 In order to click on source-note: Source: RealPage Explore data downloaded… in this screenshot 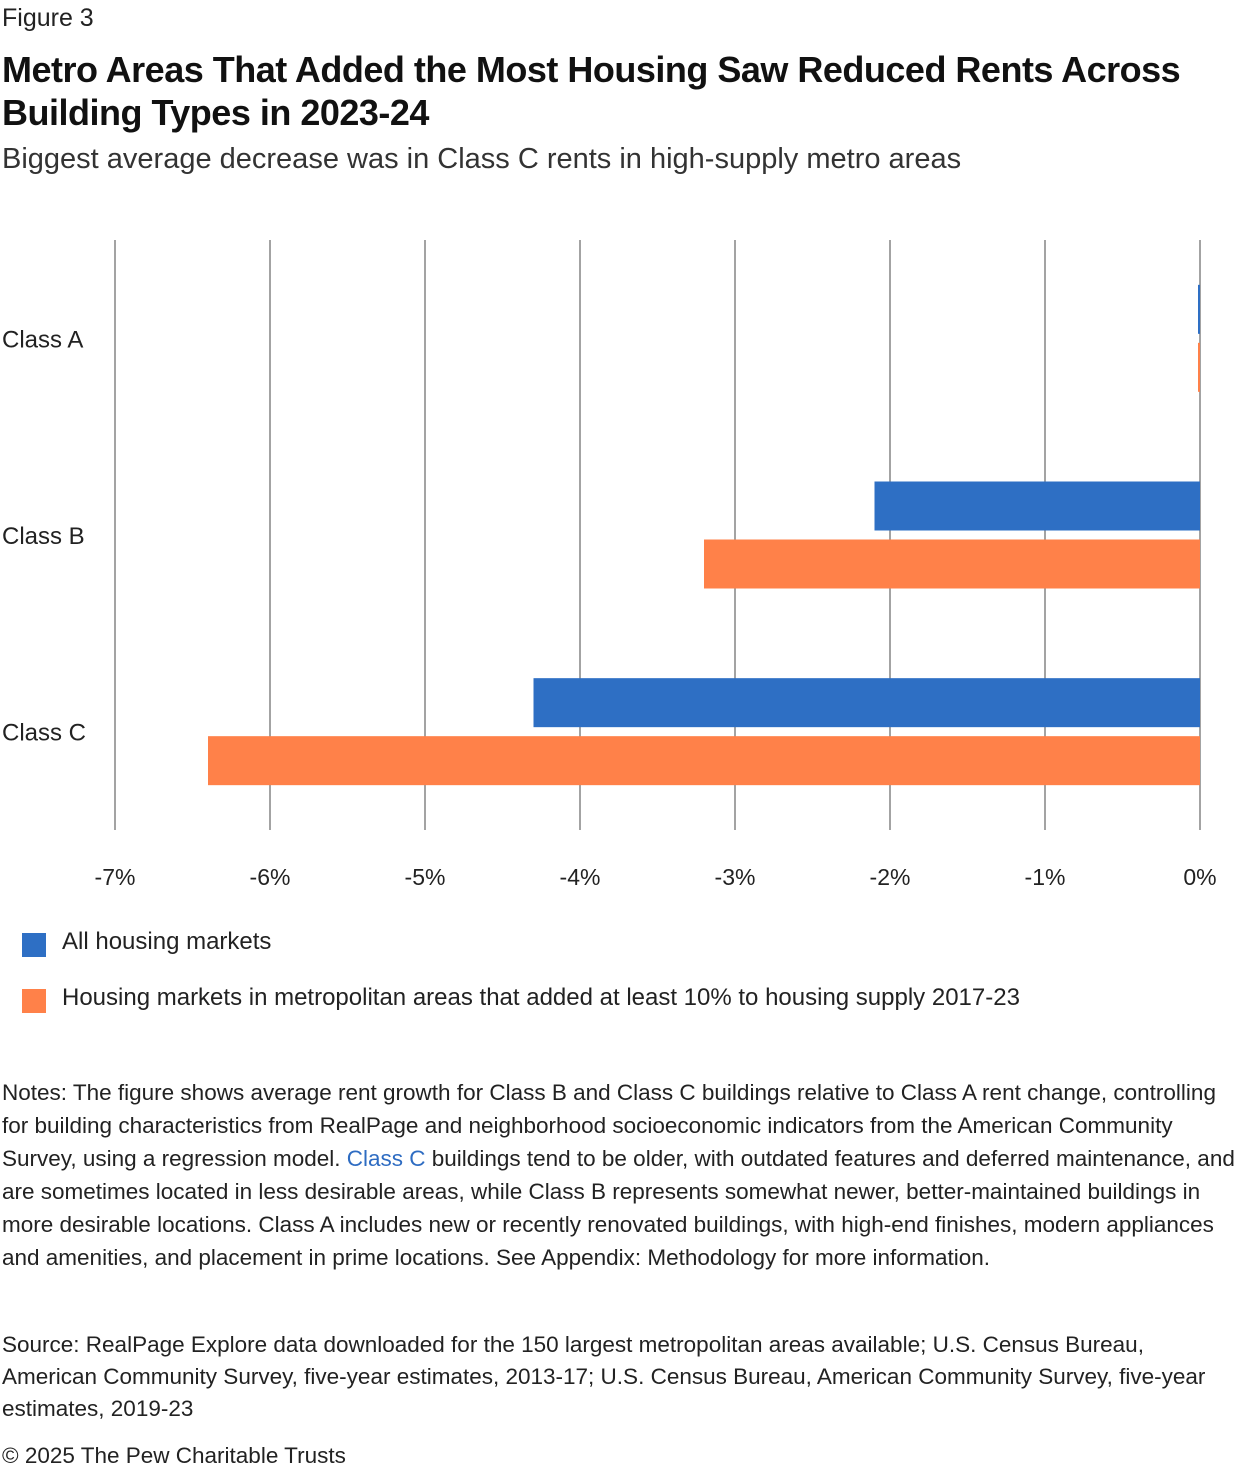, I will do `click(604, 1376)`.